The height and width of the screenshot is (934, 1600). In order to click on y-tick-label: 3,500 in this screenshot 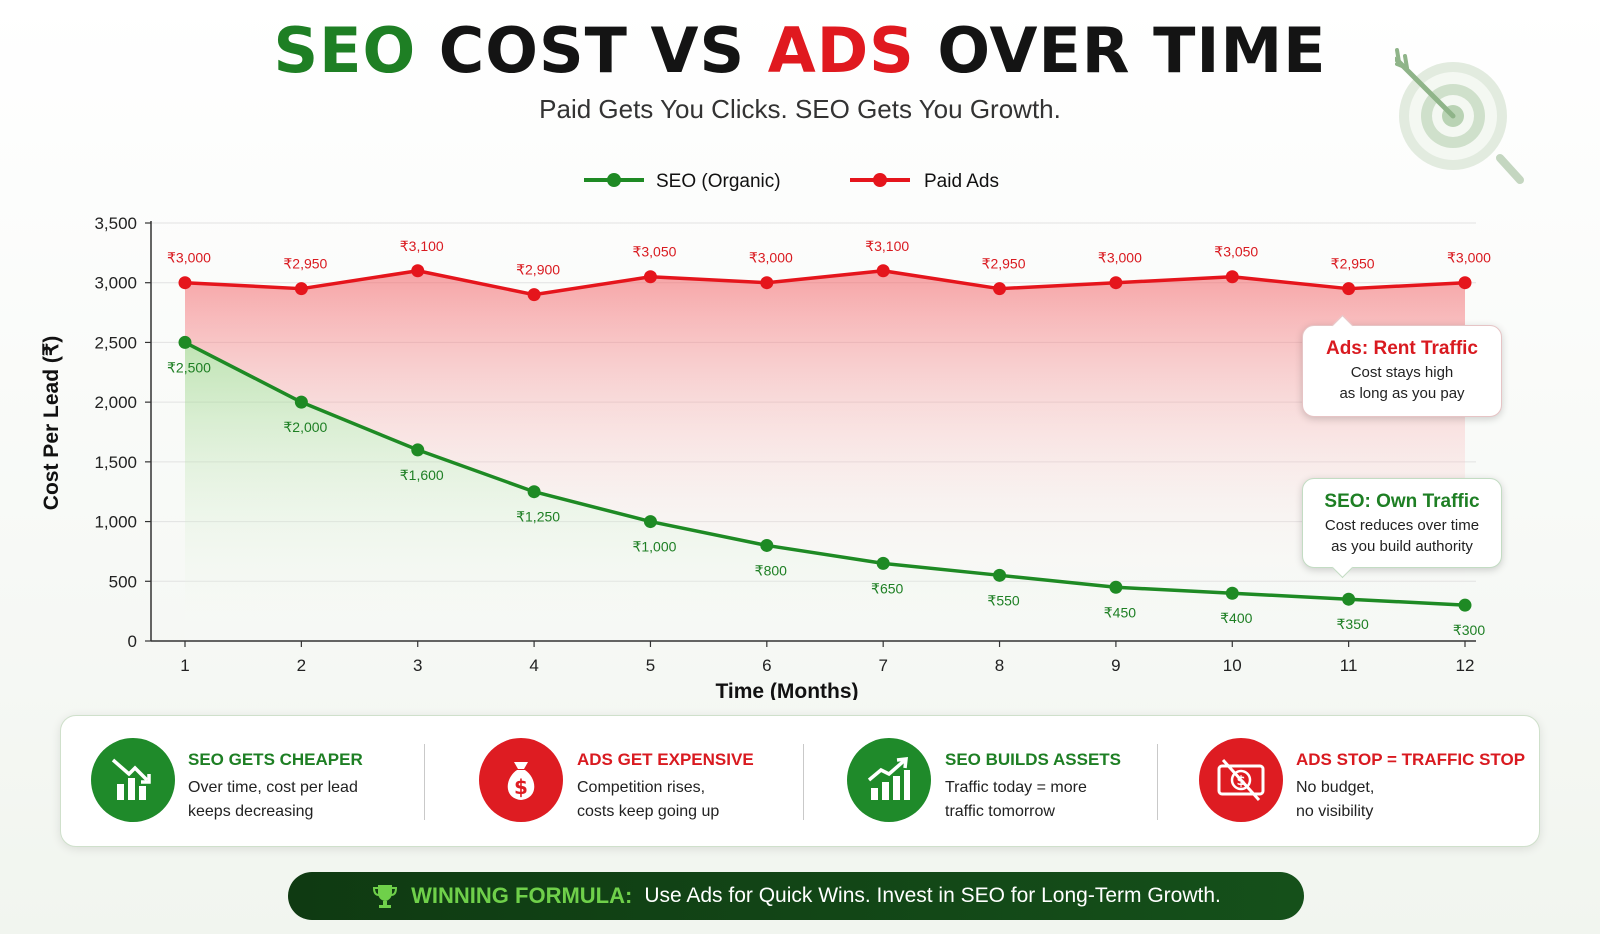, I will do `click(115, 223)`.